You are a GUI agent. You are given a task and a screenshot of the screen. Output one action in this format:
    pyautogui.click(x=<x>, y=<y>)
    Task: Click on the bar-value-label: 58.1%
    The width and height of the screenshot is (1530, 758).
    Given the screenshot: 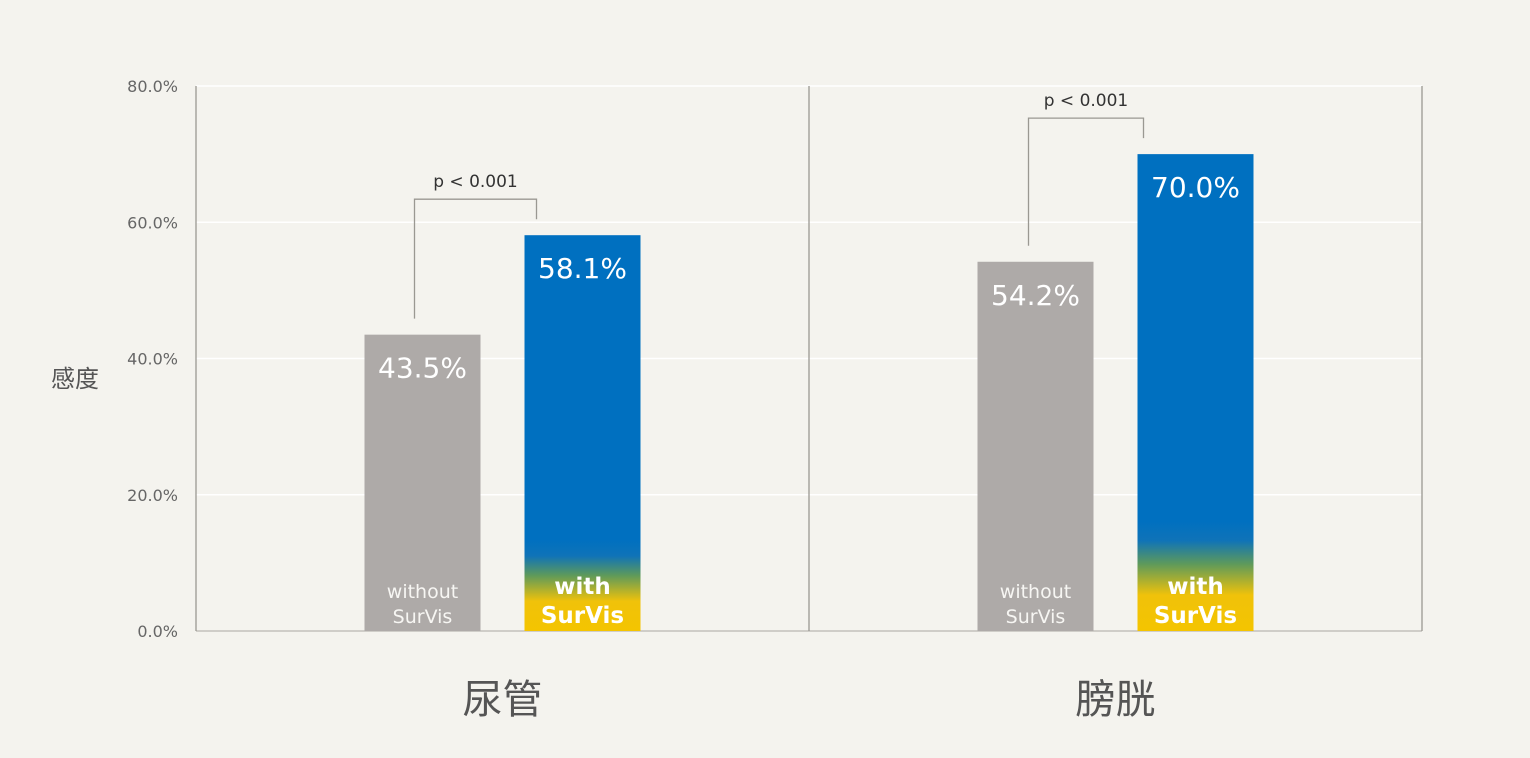 What is the action you would take?
    pyautogui.click(x=582, y=268)
    